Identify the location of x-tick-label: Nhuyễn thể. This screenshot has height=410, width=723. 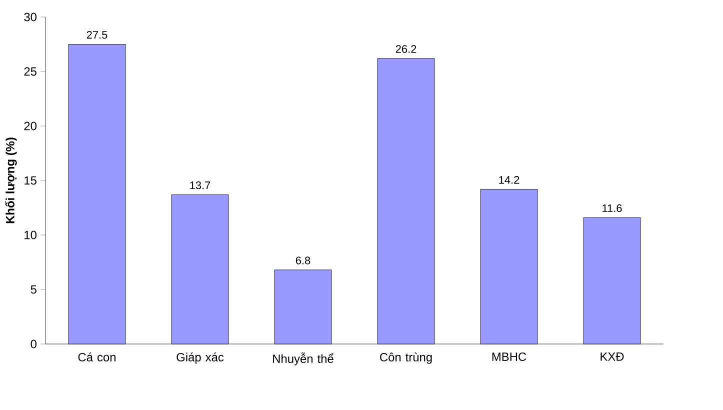
(303, 359).